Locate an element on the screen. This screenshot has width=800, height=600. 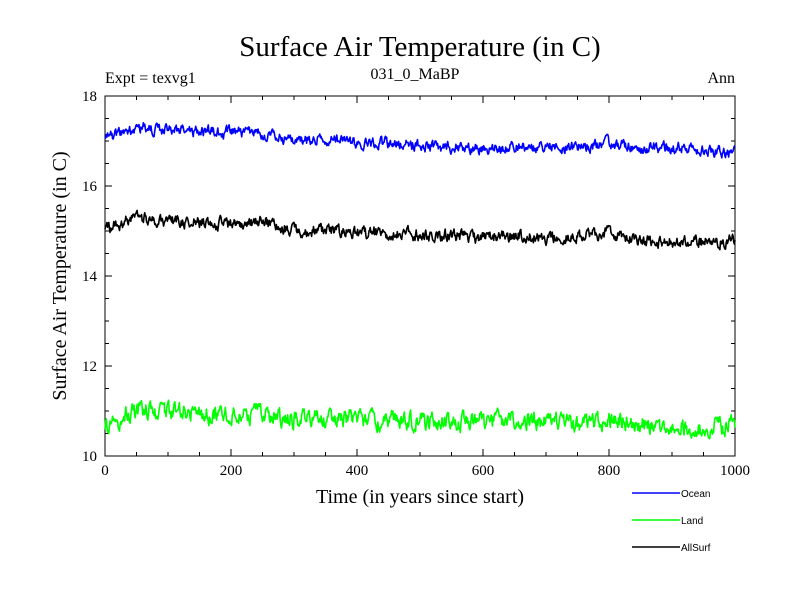
legend-label: Land is located at coordinates (692, 521).